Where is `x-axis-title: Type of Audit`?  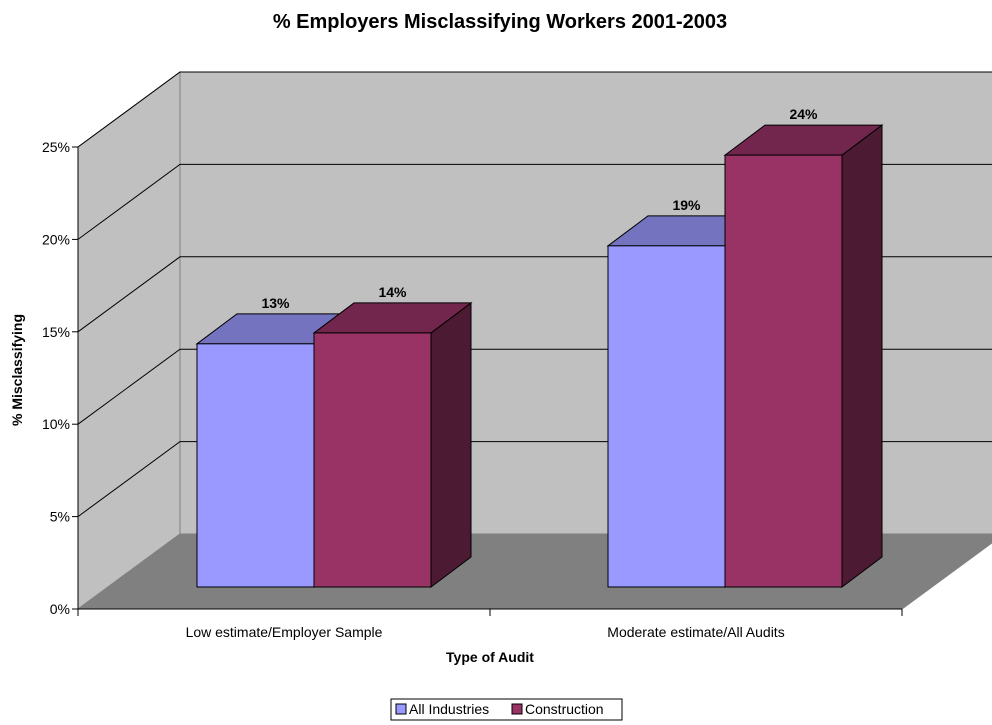 x-axis-title: Type of Audit is located at coordinates (490, 657).